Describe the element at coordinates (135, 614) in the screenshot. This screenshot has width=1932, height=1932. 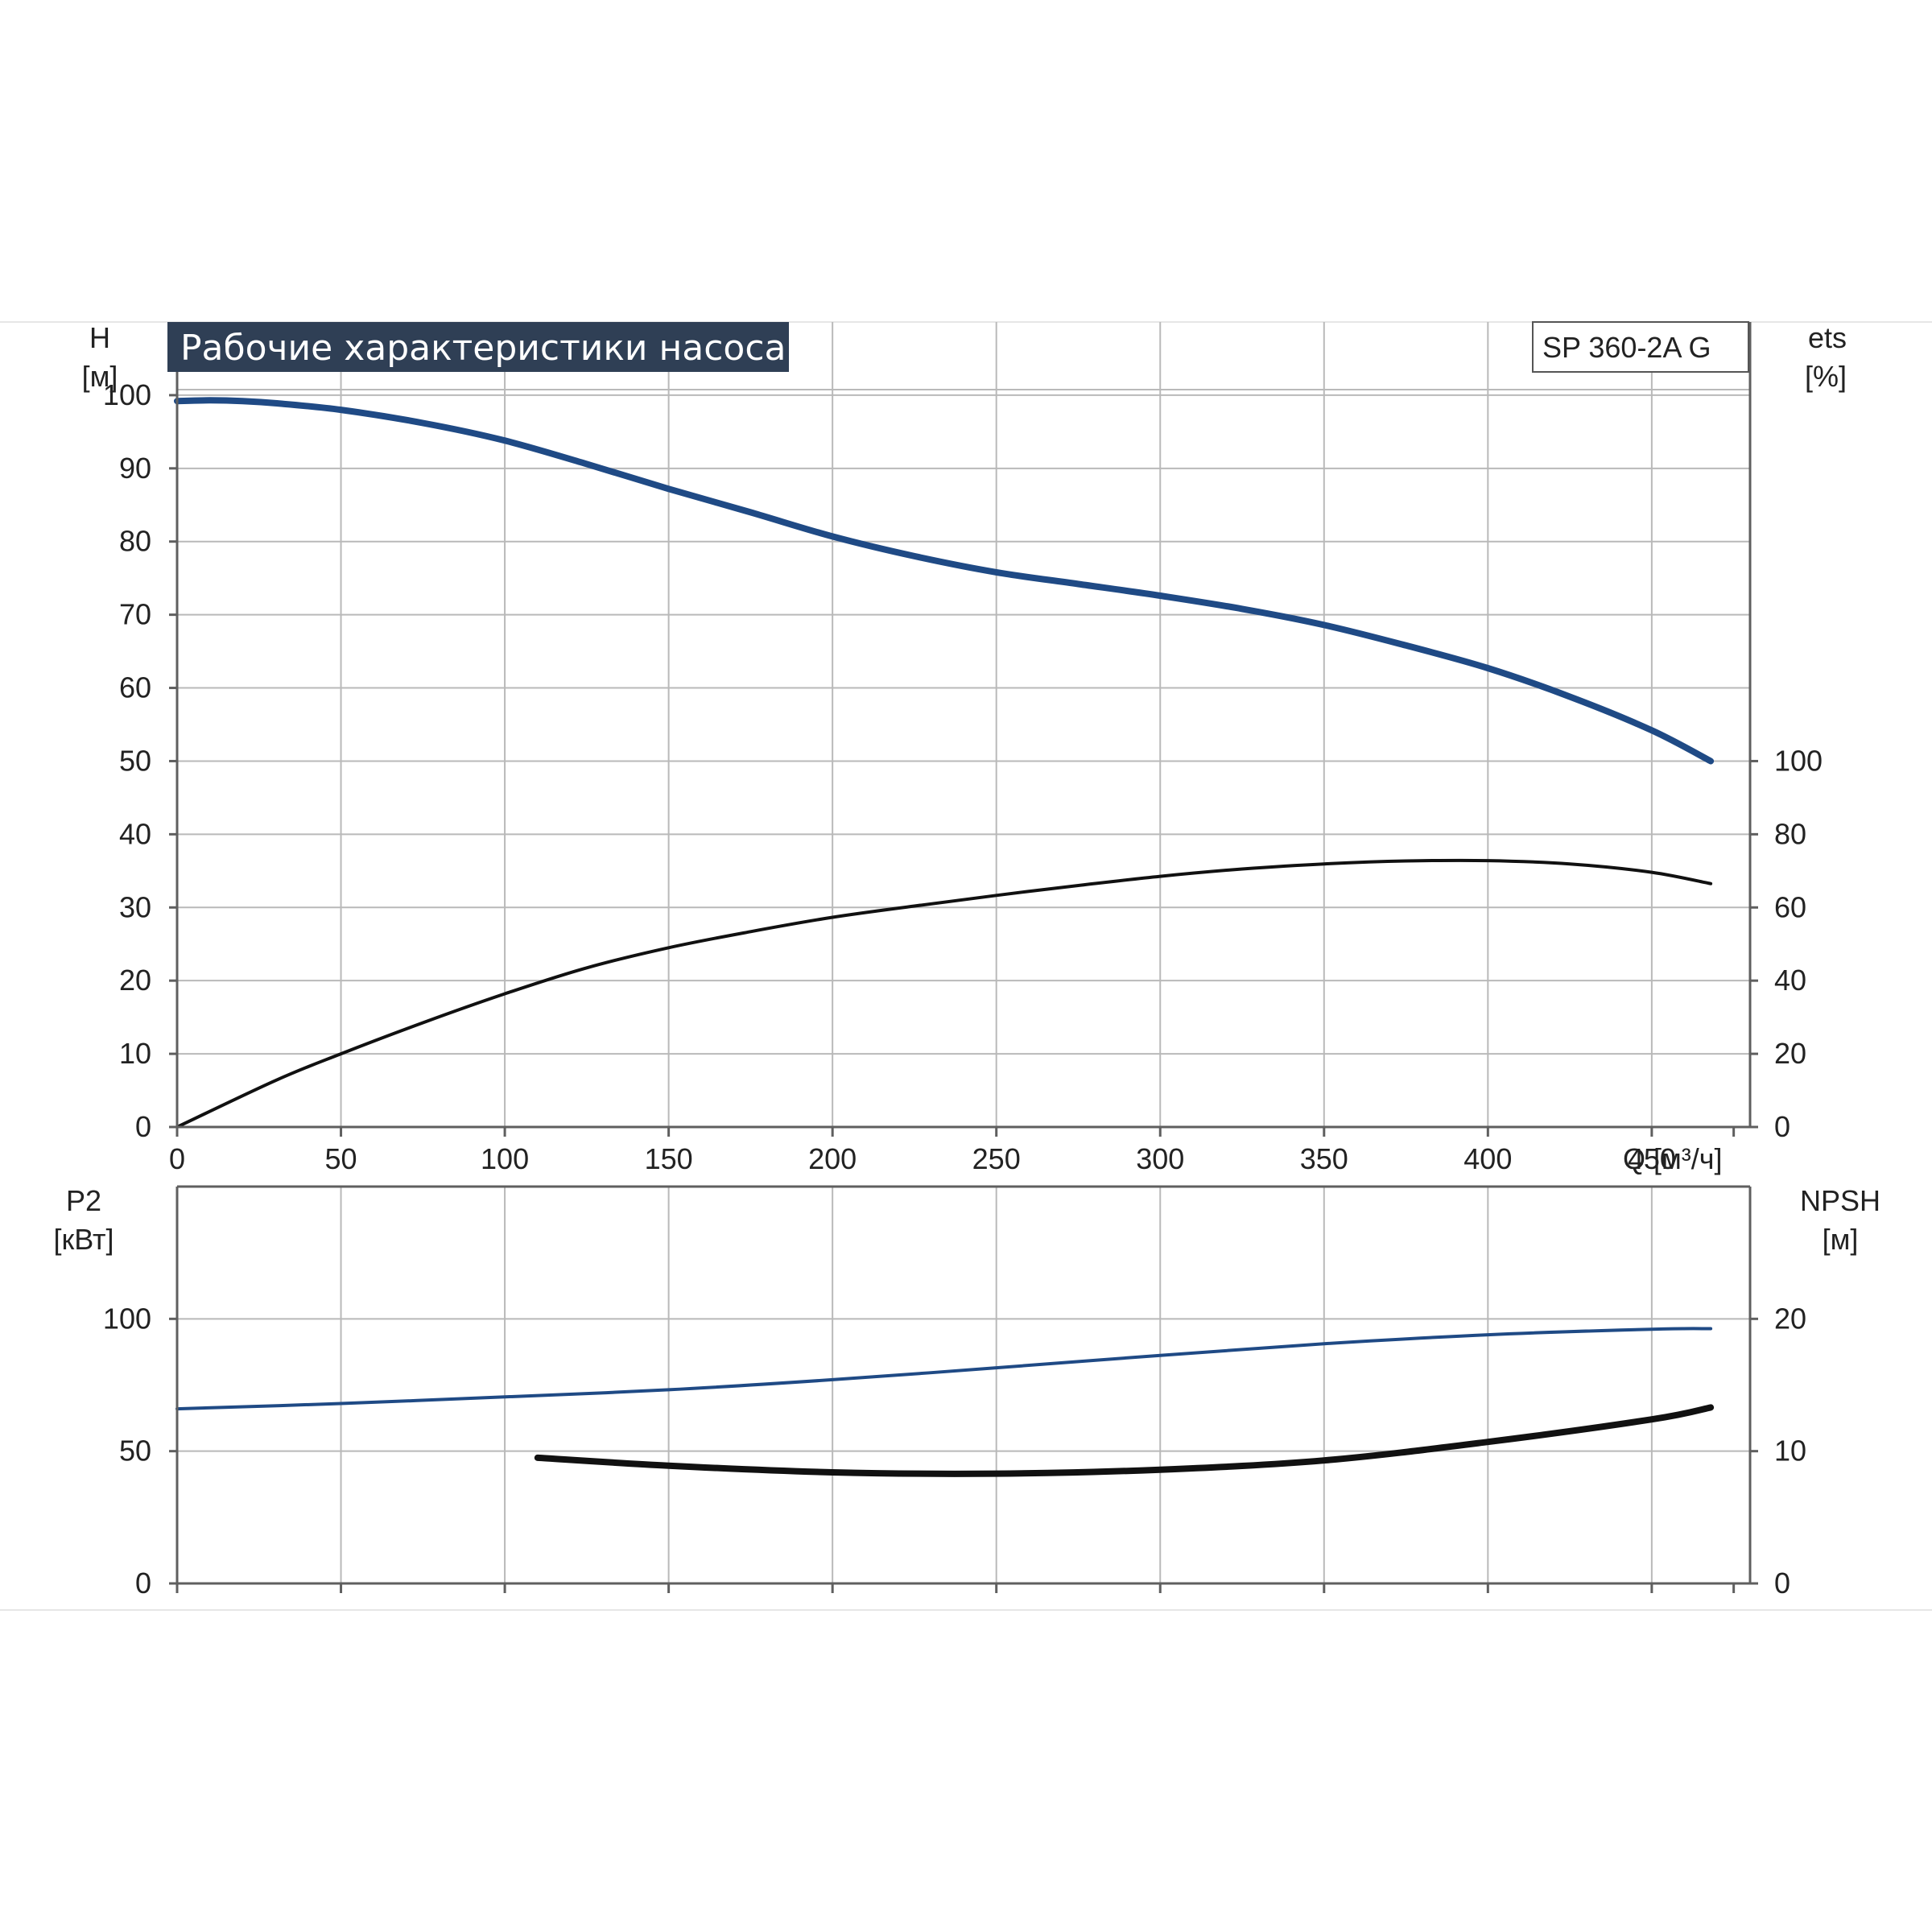
I see `left-tick-label: 70` at that location.